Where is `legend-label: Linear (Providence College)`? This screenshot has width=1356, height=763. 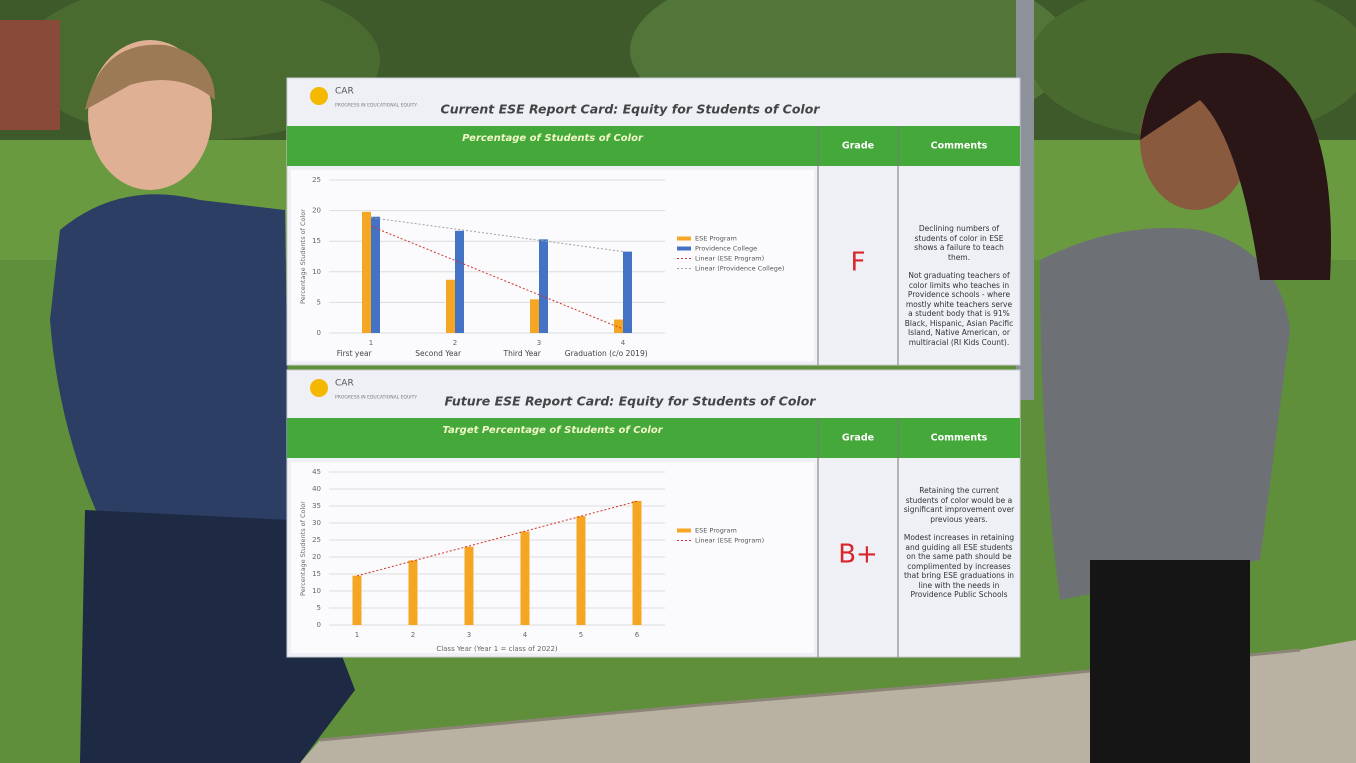
legend-label: Linear (Providence College) is located at coordinates (739, 269).